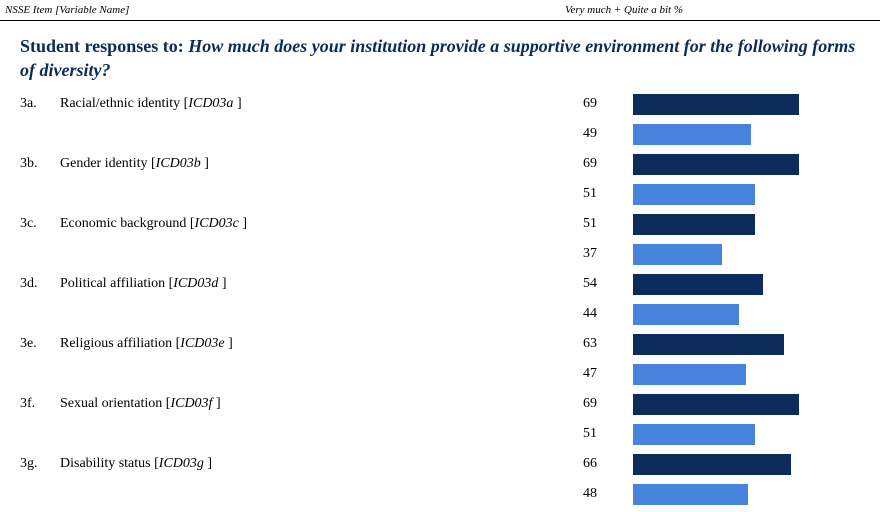  I want to click on item-name: Sexual orientation, so click(111, 403).